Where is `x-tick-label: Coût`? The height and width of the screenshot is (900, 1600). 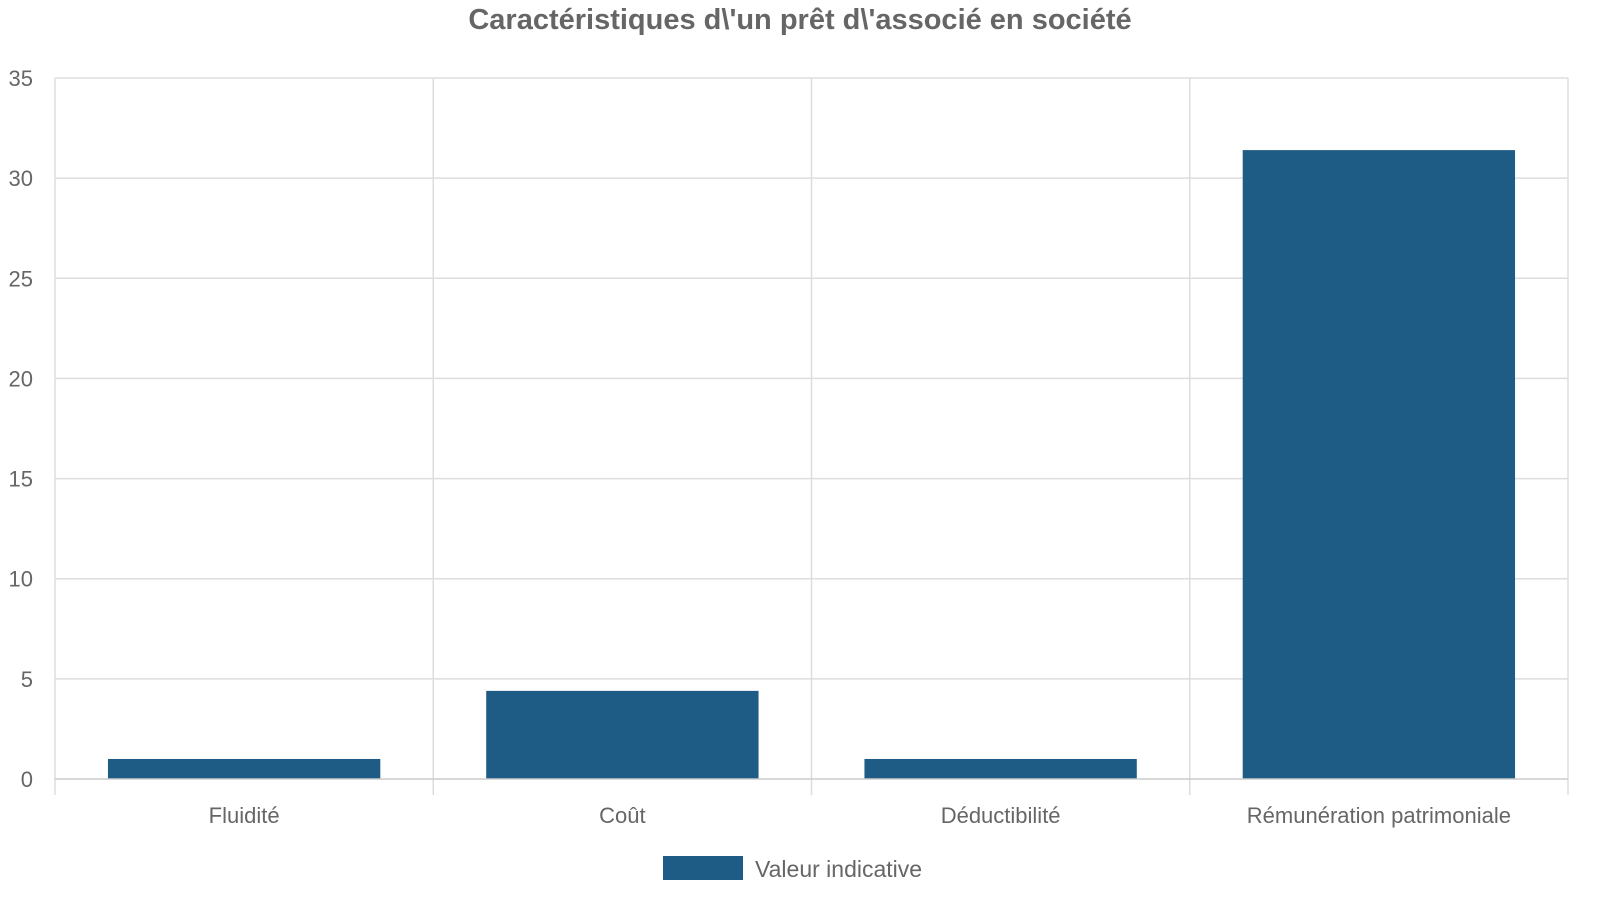
x-tick-label: Coût is located at coordinates (622, 815).